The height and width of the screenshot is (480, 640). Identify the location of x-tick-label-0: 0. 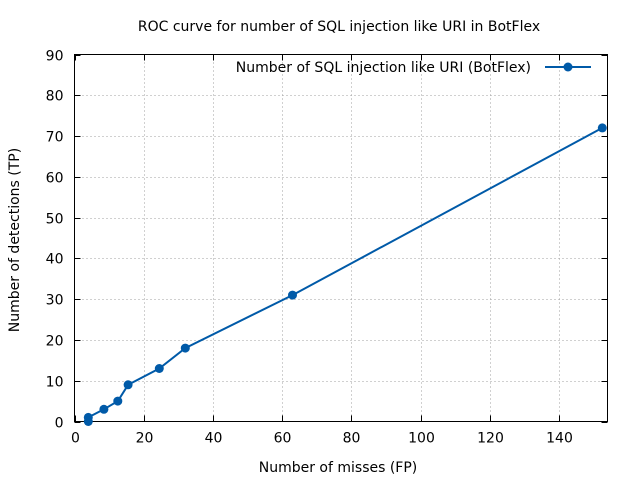
(75, 439).